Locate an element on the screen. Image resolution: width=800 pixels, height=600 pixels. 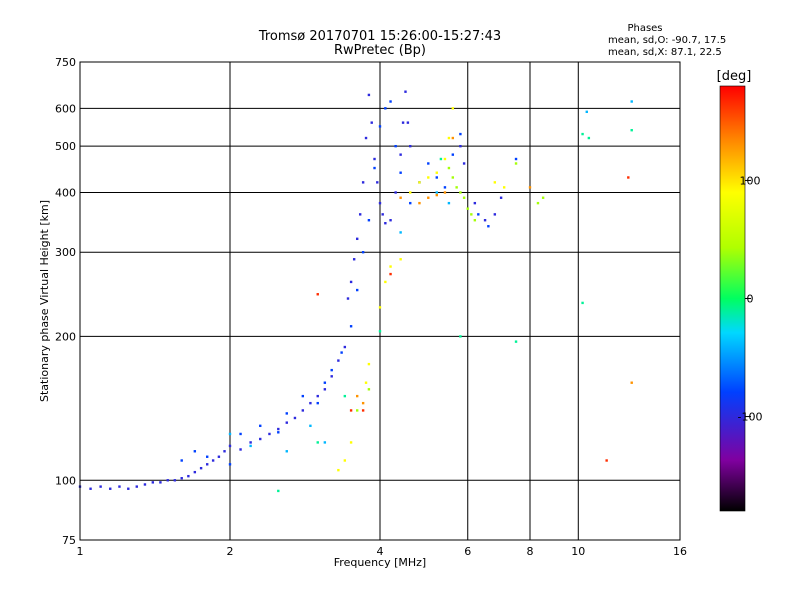
y-tick-label: 400 is located at coordinates (65, 192).